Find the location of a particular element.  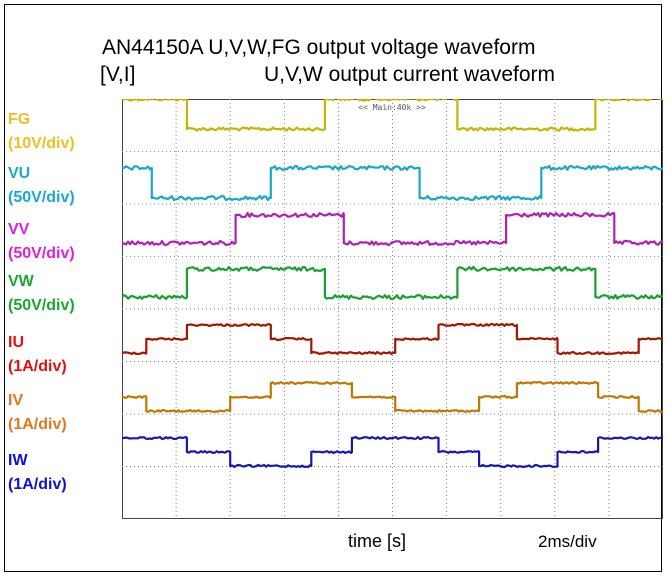

trace-name: VW is located at coordinates (21, 281).